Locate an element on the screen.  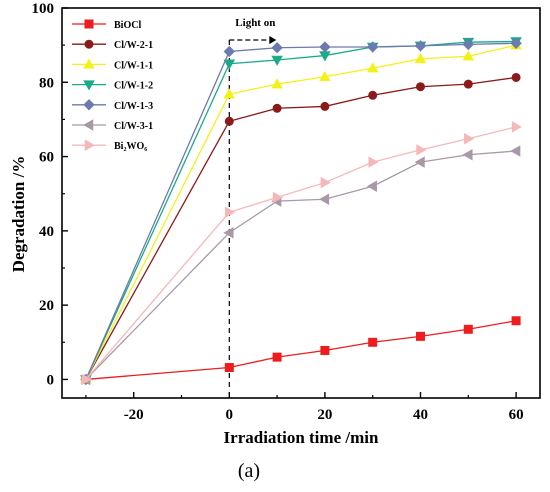
legend-item-cl-w-3-1: Cl/W-3-1 is located at coordinates (112, 125).